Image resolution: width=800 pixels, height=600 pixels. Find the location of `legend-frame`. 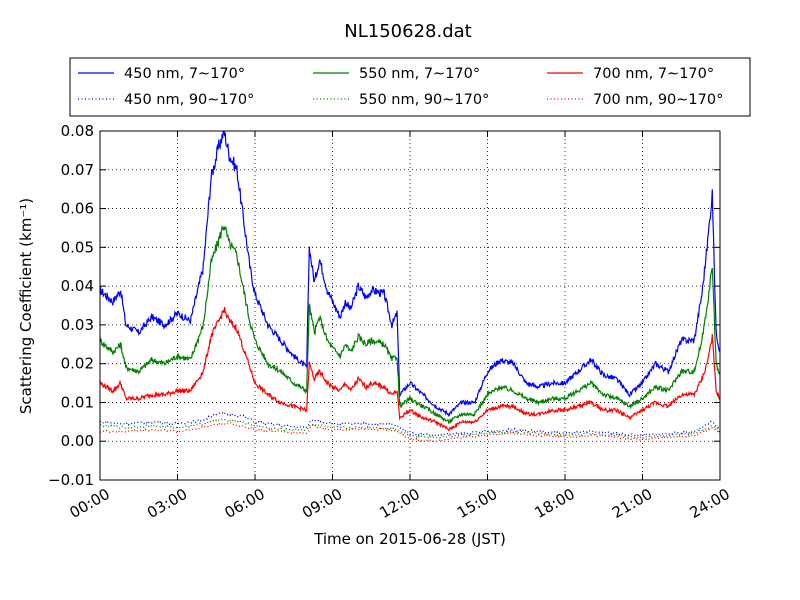

legend-frame is located at coordinates (410, 87).